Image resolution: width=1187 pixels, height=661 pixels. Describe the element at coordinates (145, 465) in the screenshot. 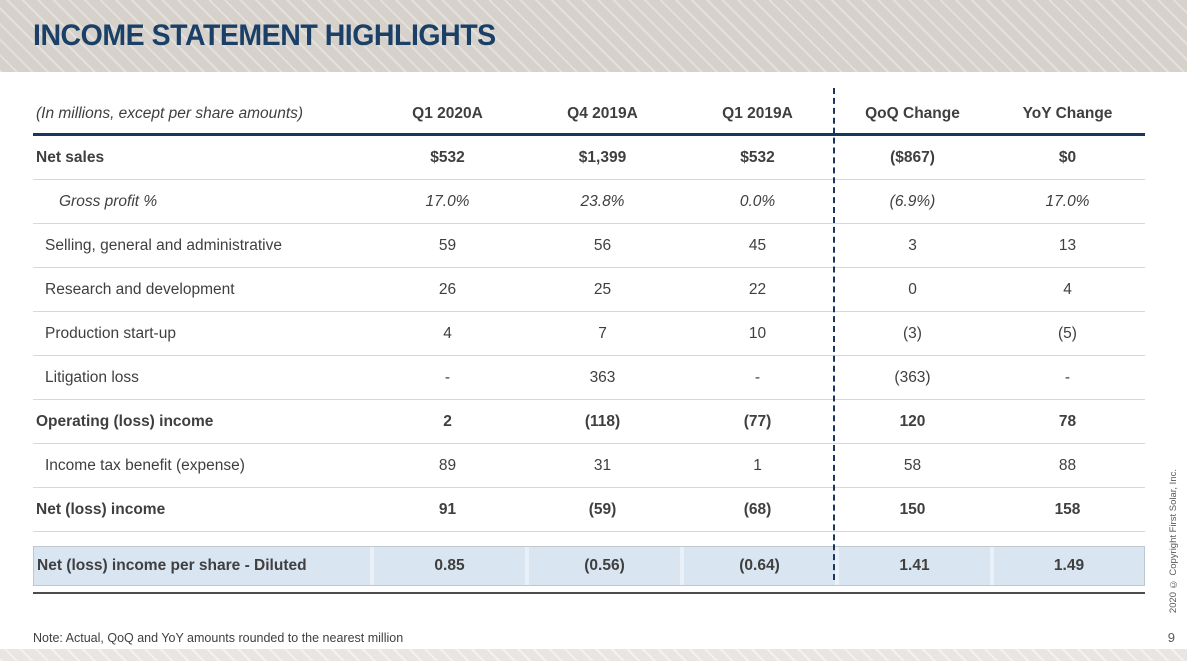

I see `row-label: Income tax benefit (expense)` at that location.